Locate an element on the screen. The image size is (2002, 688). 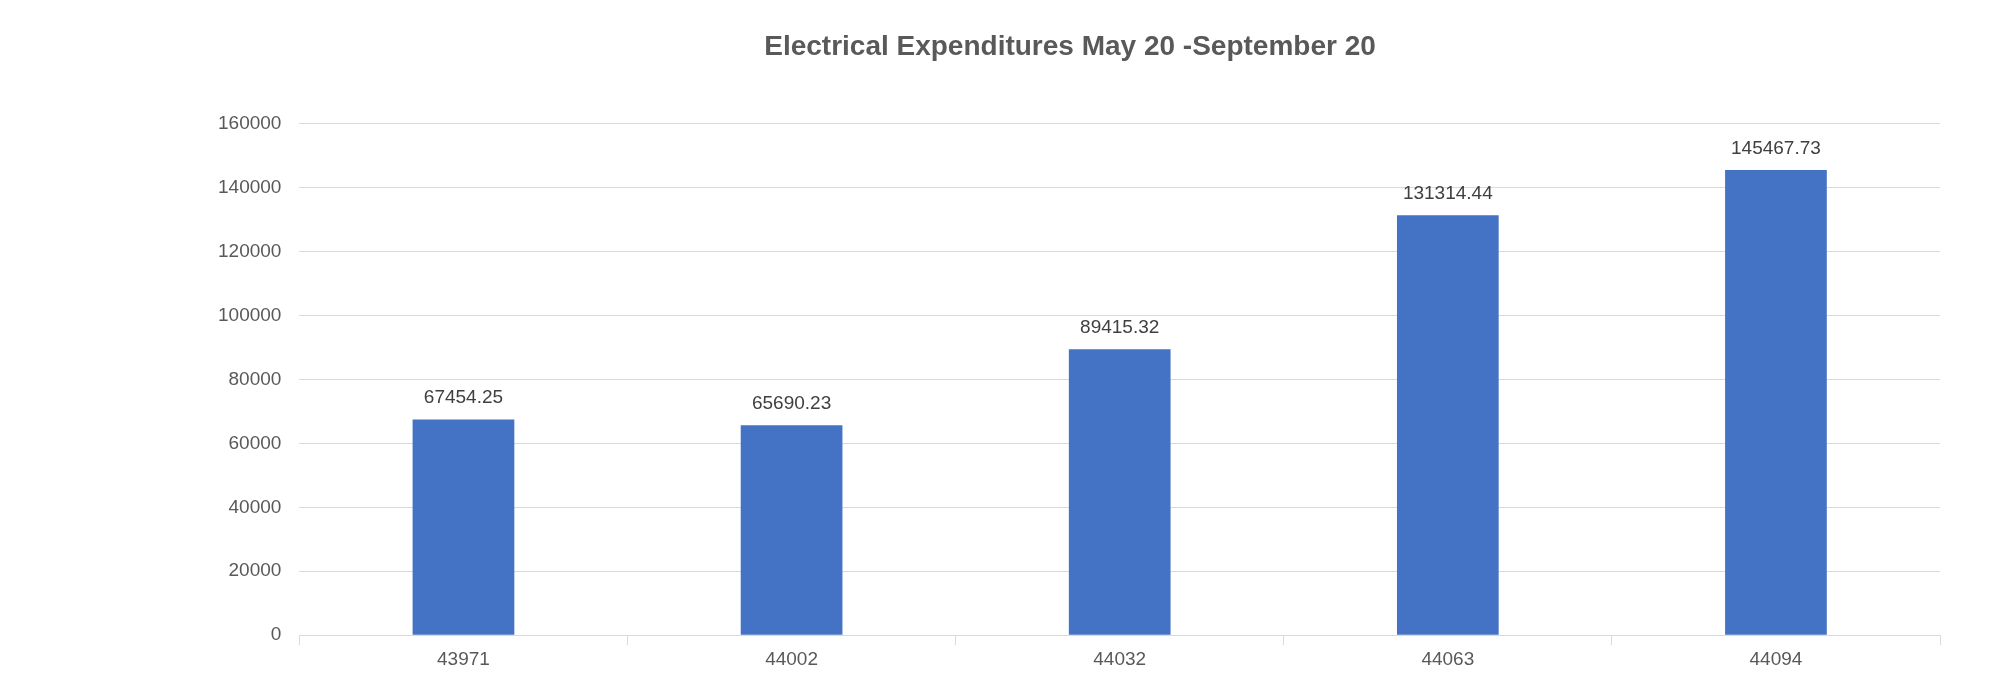
y-tick-label: 140000 is located at coordinates (250, 186).